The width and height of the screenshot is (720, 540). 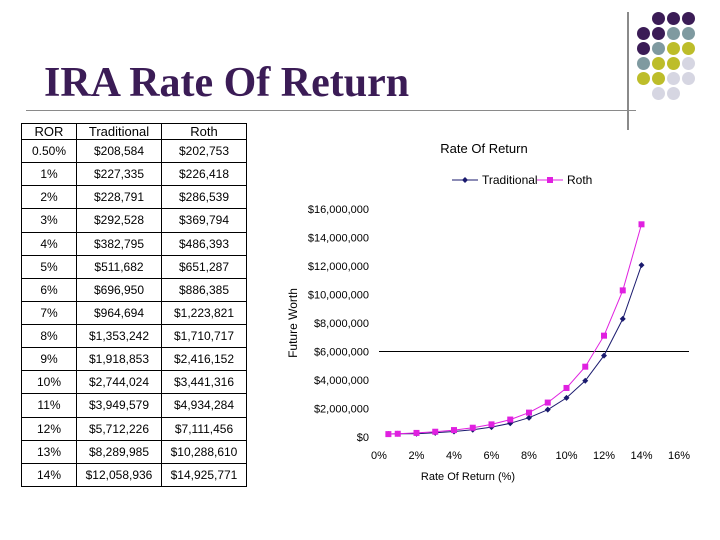 What do you see at coordinates (204, 475) in the screenshot?
I see `table-cell: $14,925,771` at bounding box center [204, 475].